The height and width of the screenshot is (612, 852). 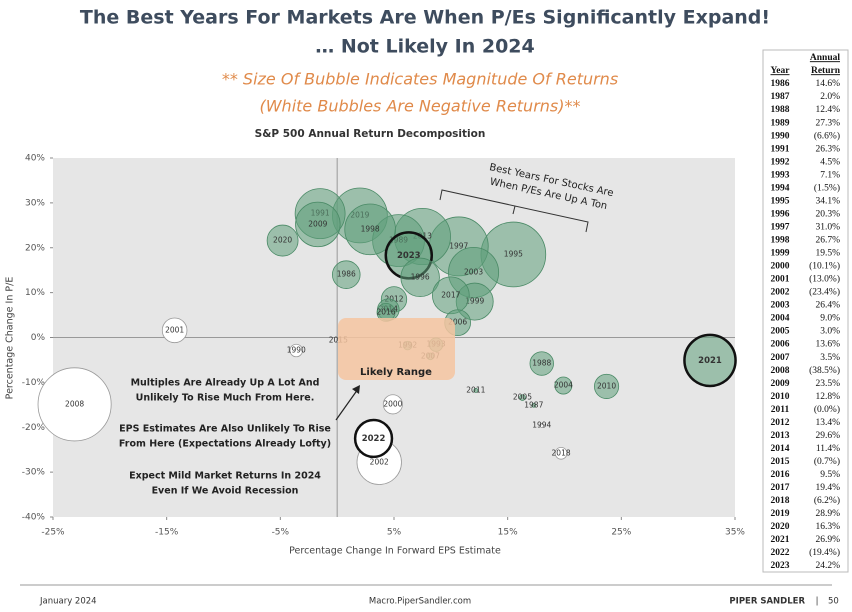 What do you see at coordinates (827, 461) in the screenshot?
I see `table-return: (0.7%)` at bounding box center [827, 461].